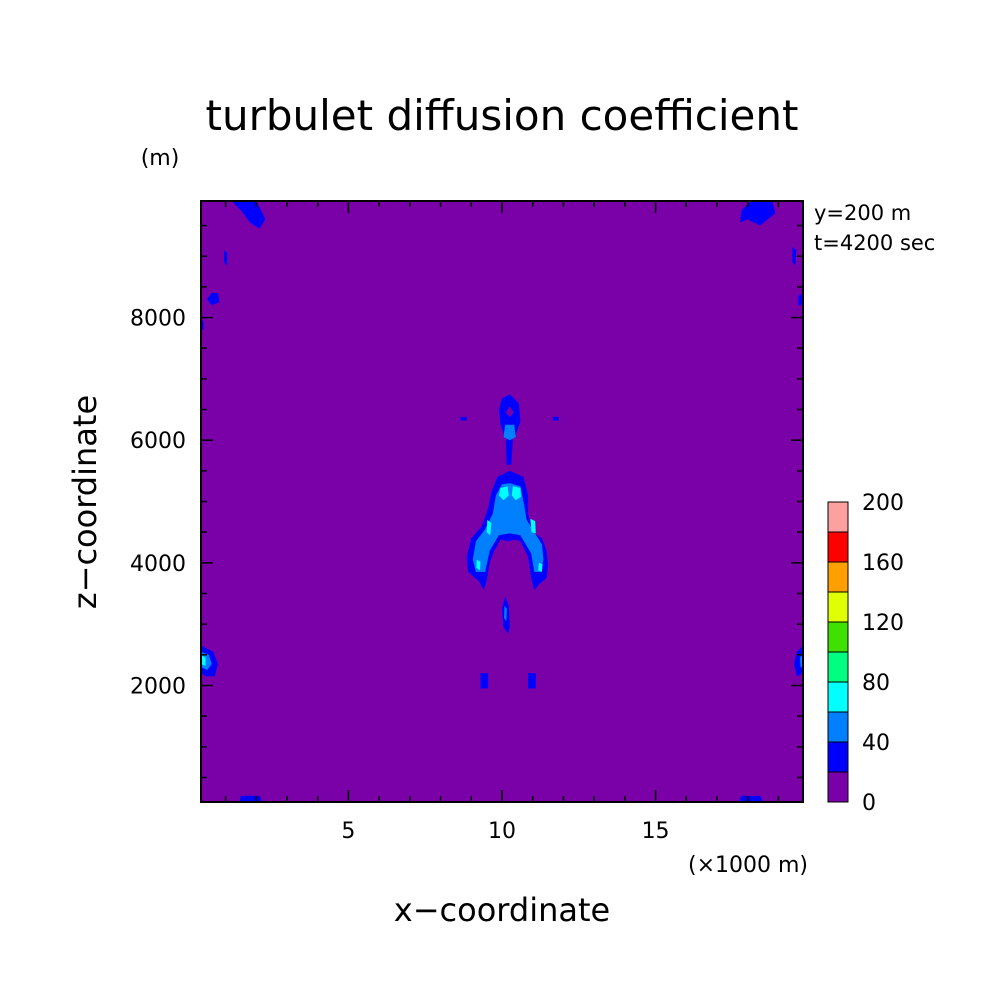  I want to click on x-tick-label: 10, so click(502, 831).